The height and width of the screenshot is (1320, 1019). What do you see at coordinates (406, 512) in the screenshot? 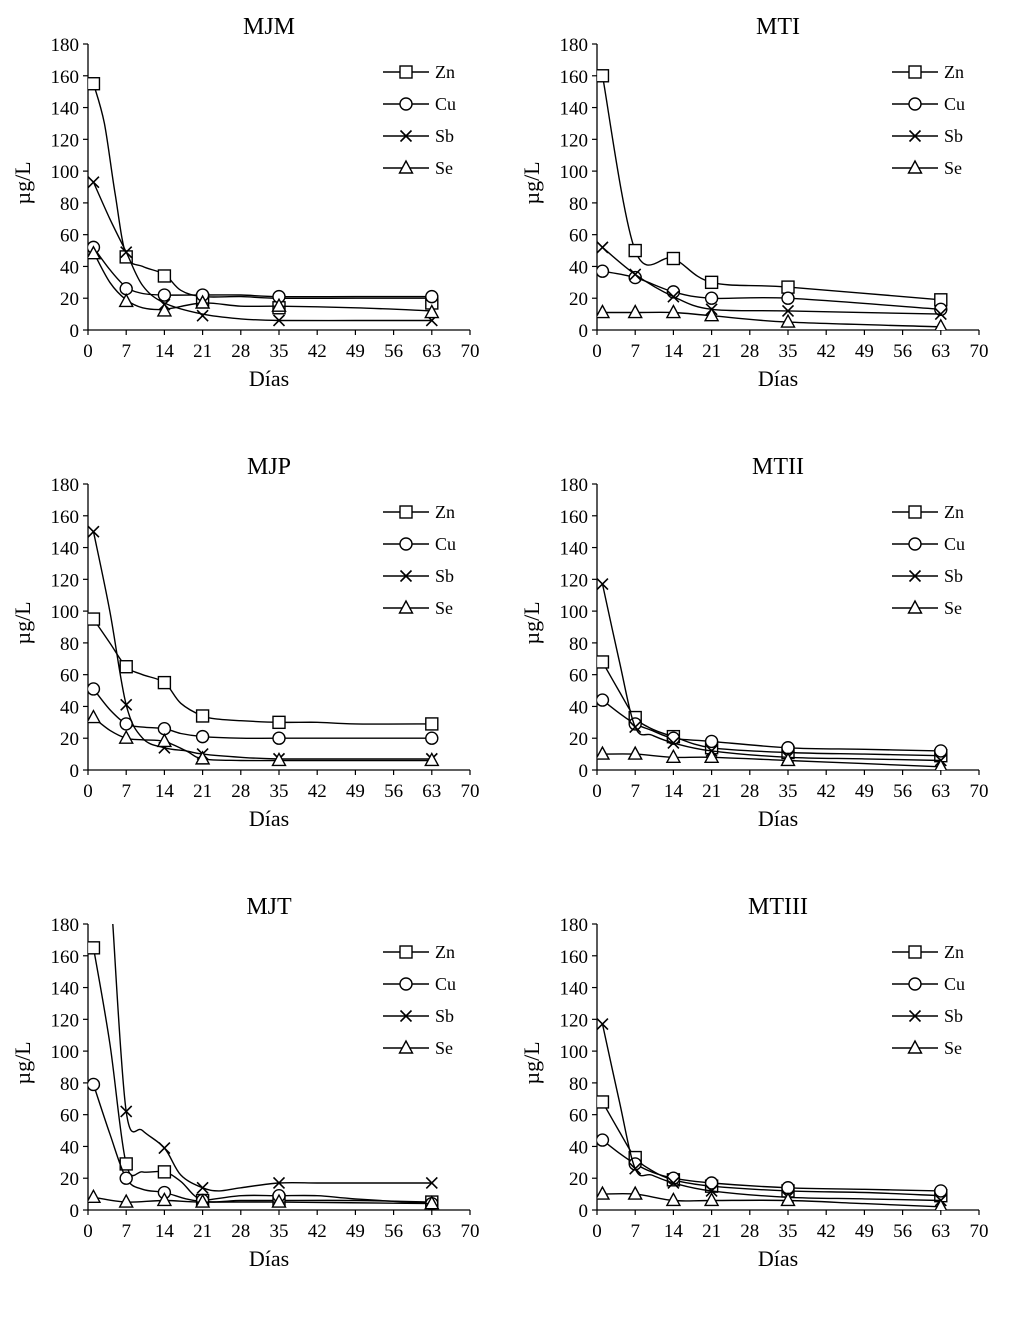
I see `legend-marker-zn` at bounding box center [406, 512].